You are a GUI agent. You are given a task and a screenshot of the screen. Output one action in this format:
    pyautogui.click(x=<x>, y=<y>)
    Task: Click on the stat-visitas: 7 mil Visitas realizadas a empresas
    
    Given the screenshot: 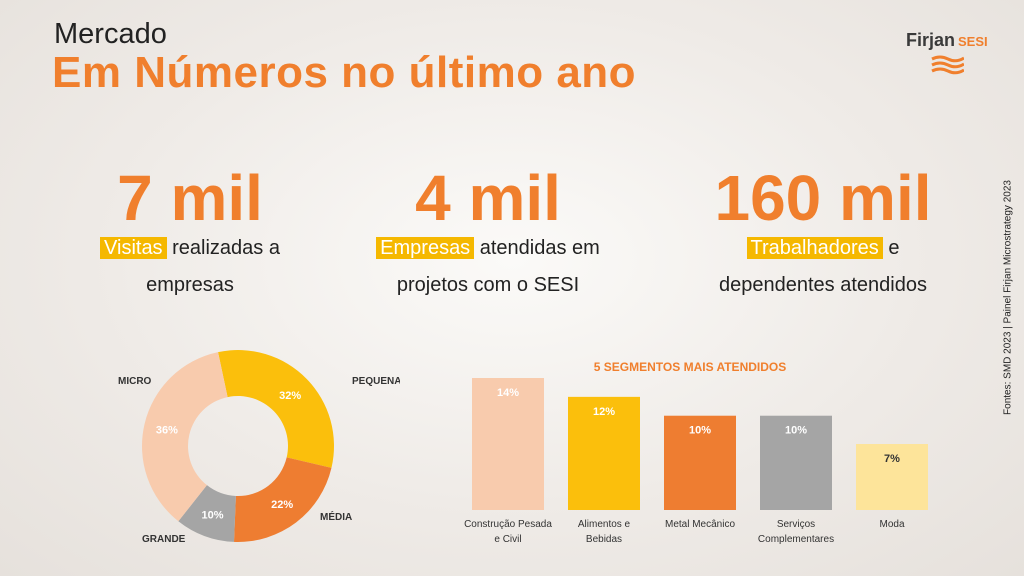 What is the action you would take?
    pyautogui.click(x=190, y=233)
    